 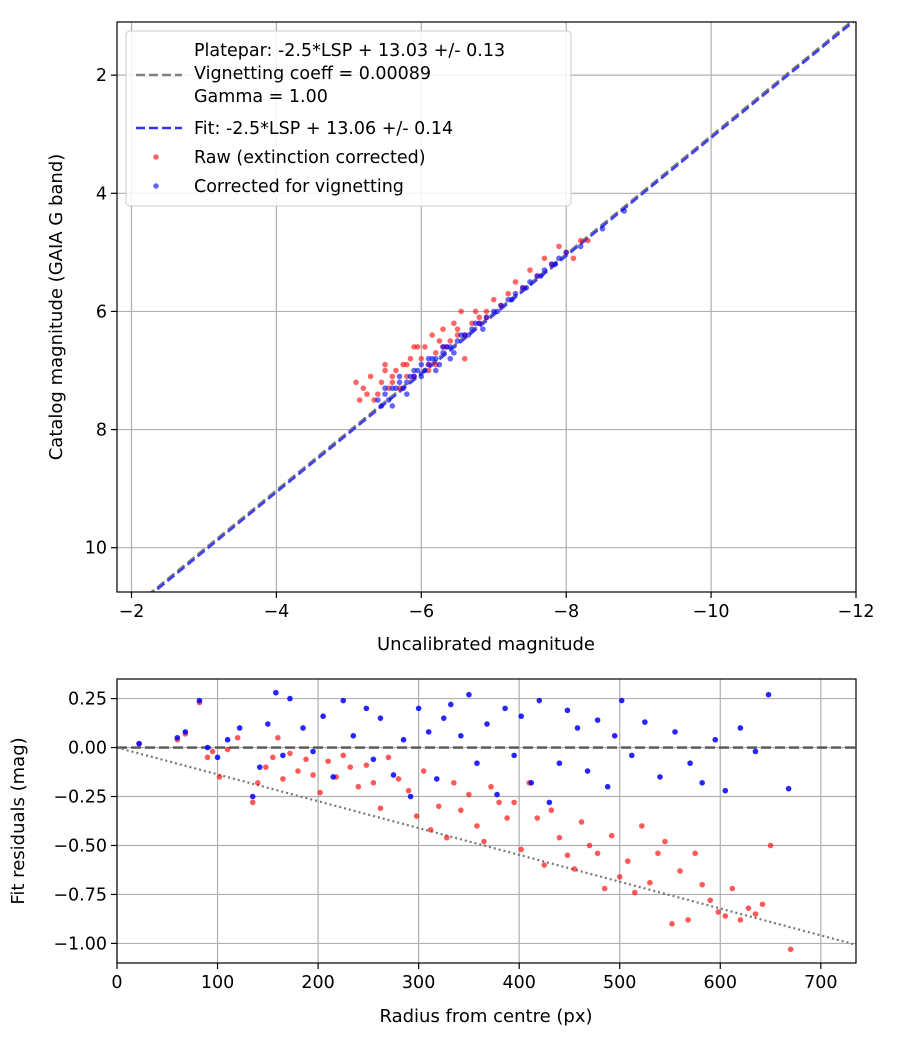 I want to click on x-tick-label: −2, so click(x=132, y=612).